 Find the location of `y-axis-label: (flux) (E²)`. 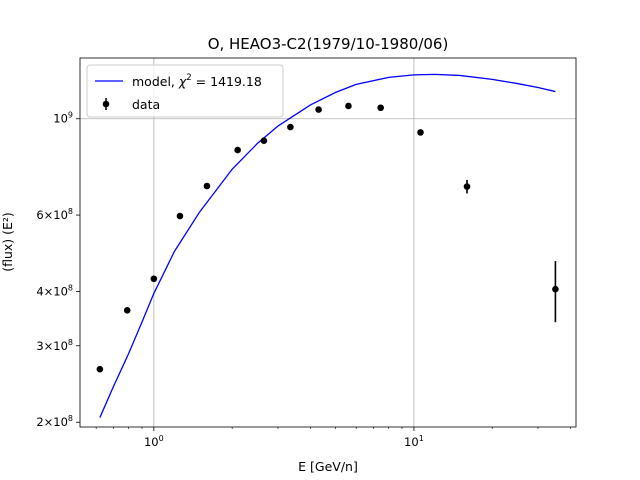

y-axis-label: (flux) (E²) is located at coordinates (7, 242).